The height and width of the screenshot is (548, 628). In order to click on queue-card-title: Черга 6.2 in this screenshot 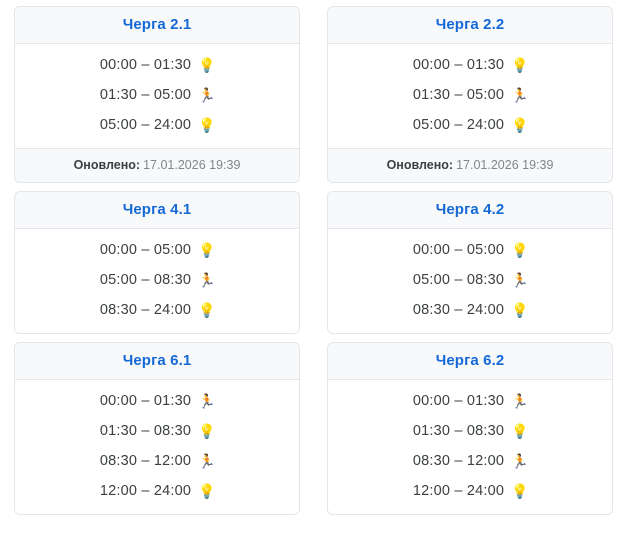, I will do `click(470, 360)`.